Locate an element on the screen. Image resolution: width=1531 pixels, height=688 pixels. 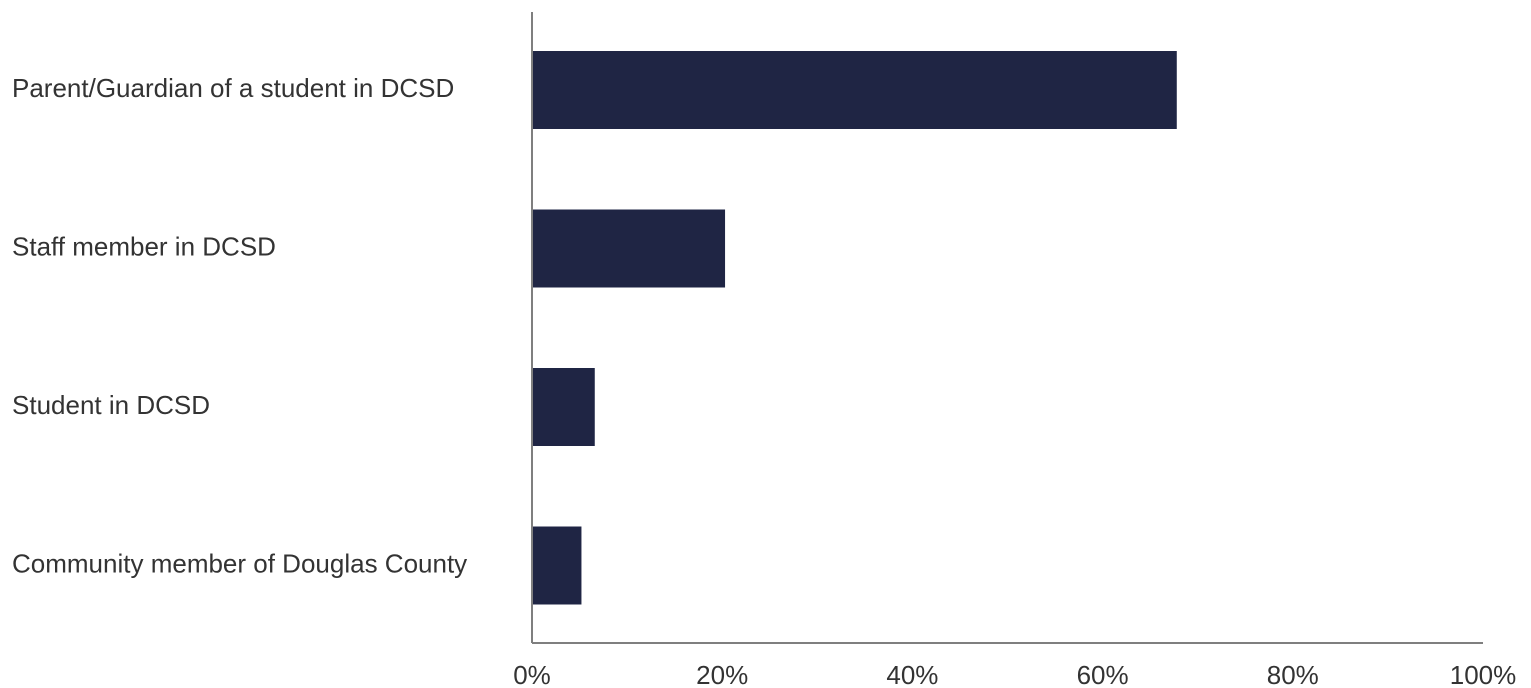
x-tick-labels: 0% 20% 40% 60% 80% 100% is located at coordinates (1014, 674).